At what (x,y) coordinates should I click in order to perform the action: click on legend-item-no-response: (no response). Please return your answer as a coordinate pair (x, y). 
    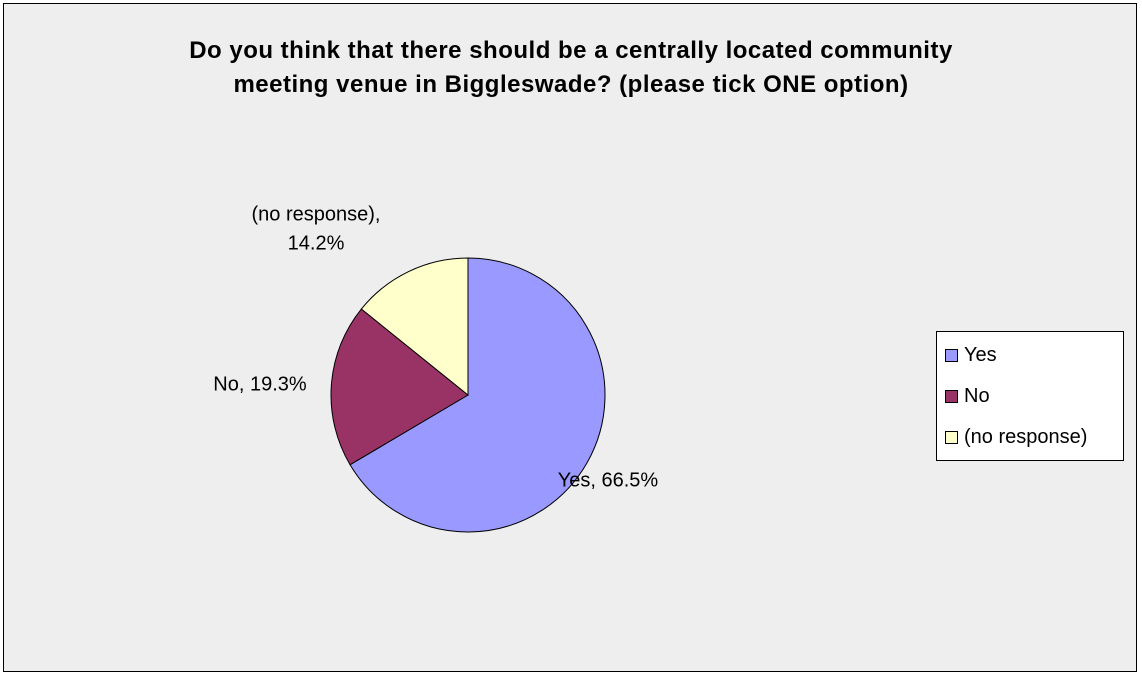
    Looking at the image, I should click on (1016, 437).